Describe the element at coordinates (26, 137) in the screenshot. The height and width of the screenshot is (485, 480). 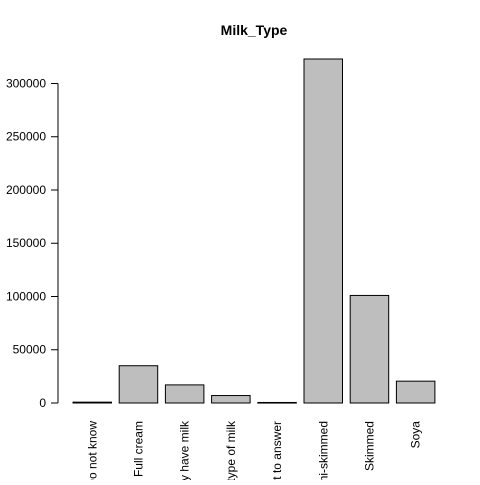
I see `y-tick-label: 250000` at that location.